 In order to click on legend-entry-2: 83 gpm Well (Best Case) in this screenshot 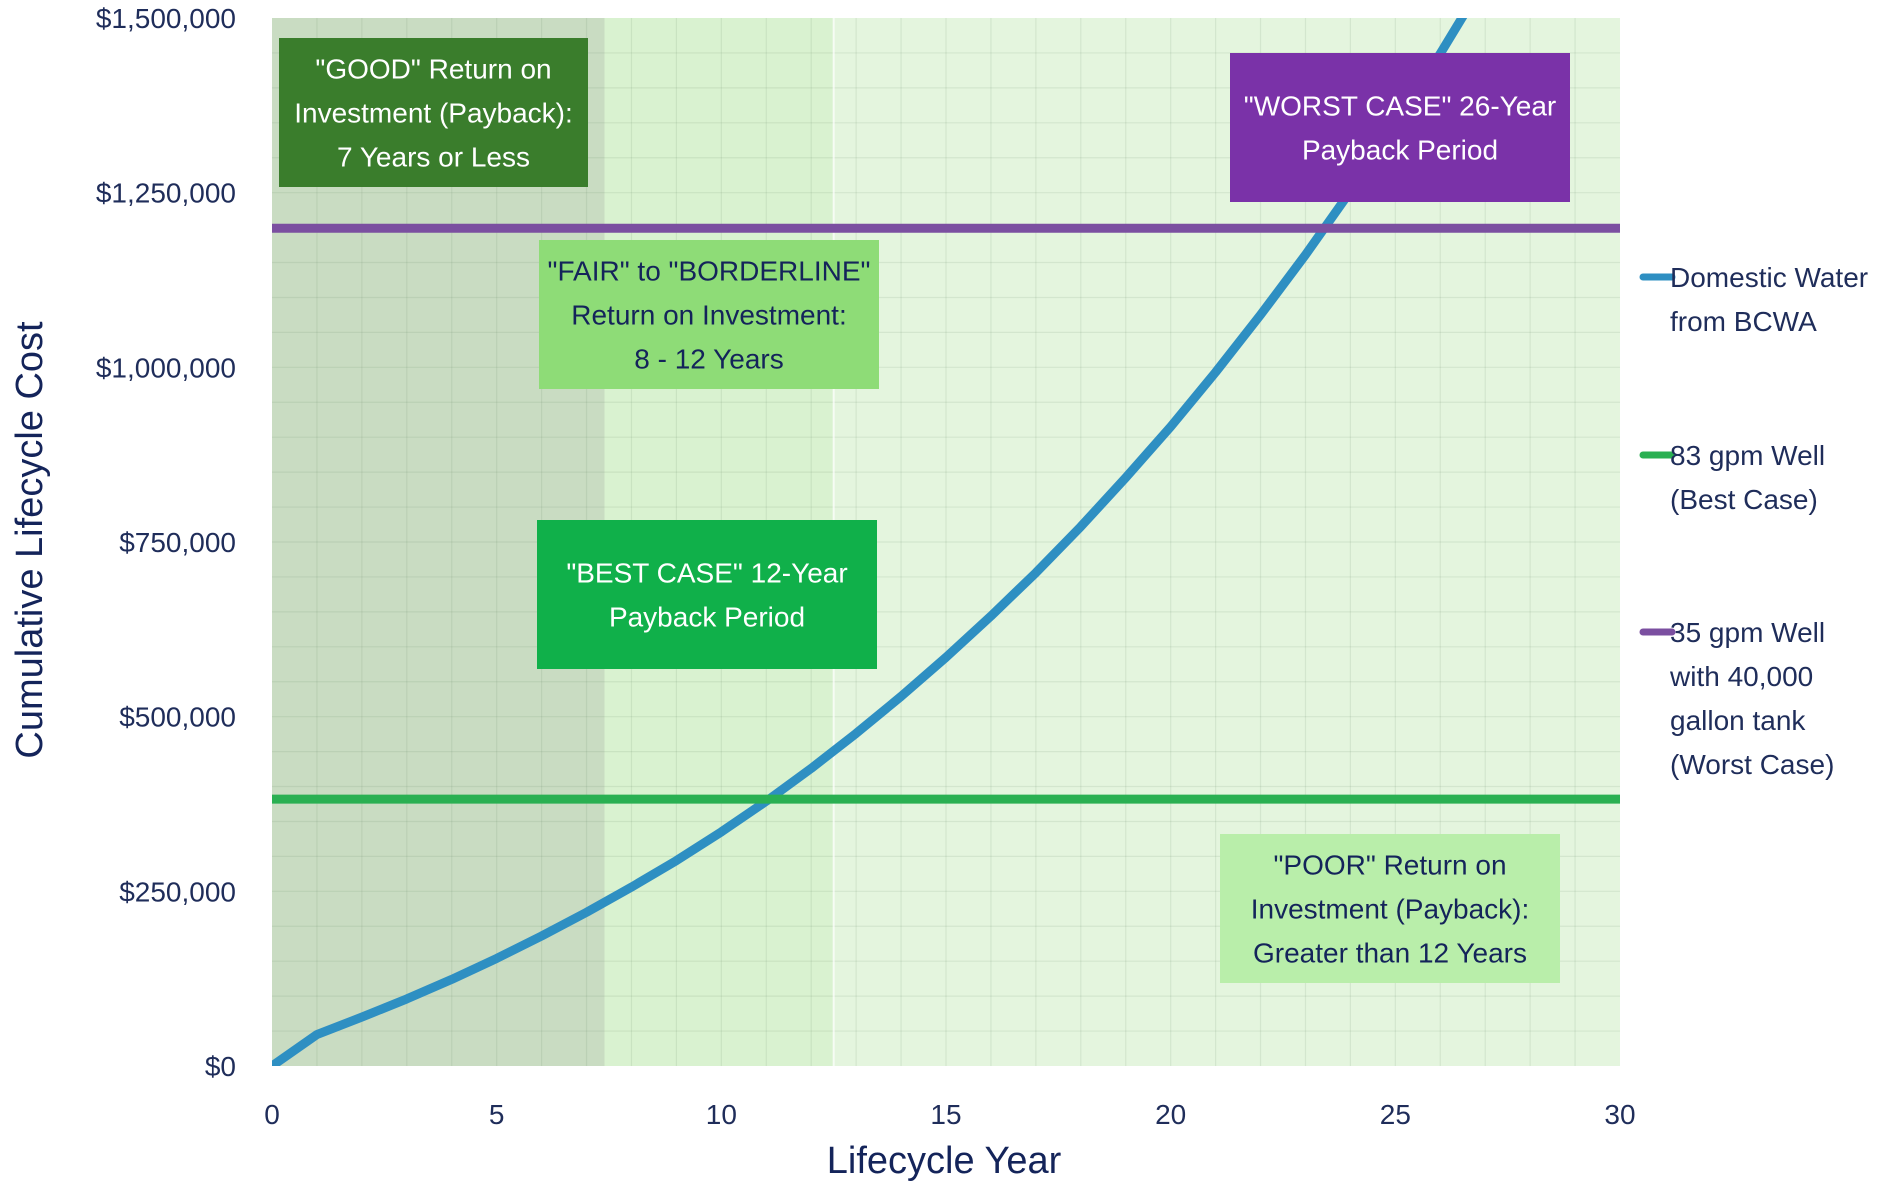, I will do `click(1732, 477)`.